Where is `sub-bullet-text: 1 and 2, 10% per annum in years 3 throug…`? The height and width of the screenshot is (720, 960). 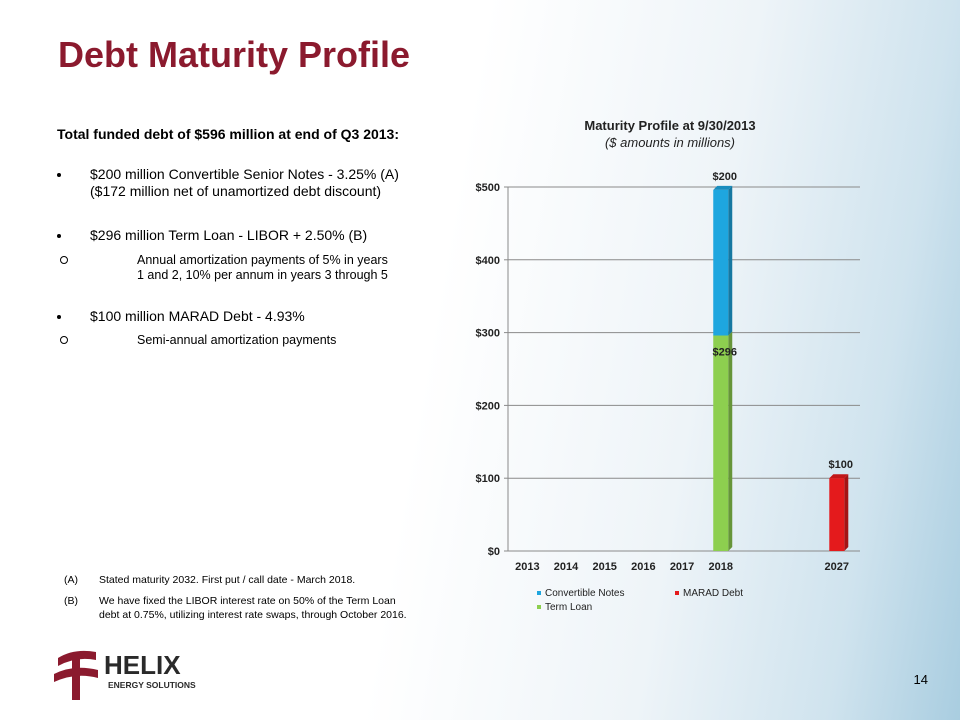 sub-bullet-text: 1 and 2, 10% per annum in years 3 throug… is located at coordinates (262, 275).